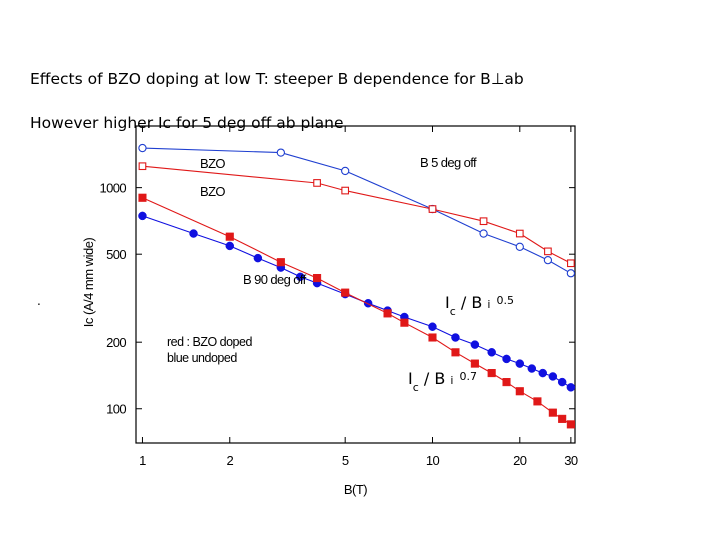 This screenshot has width=720, height=540. I want to click on annotation-bzo-mid: BZO, so click(212, 191).